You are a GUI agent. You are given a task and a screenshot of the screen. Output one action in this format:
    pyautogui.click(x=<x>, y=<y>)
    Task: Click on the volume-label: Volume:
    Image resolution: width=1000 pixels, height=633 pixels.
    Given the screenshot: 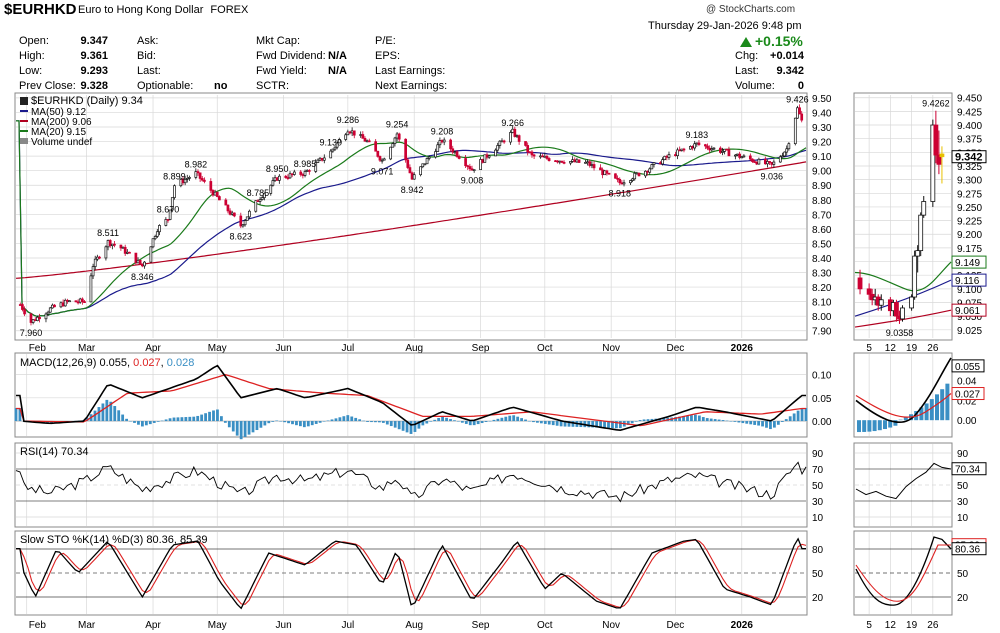 What is the action you would take?
    pyautogui.click(x=755, y=86)
    